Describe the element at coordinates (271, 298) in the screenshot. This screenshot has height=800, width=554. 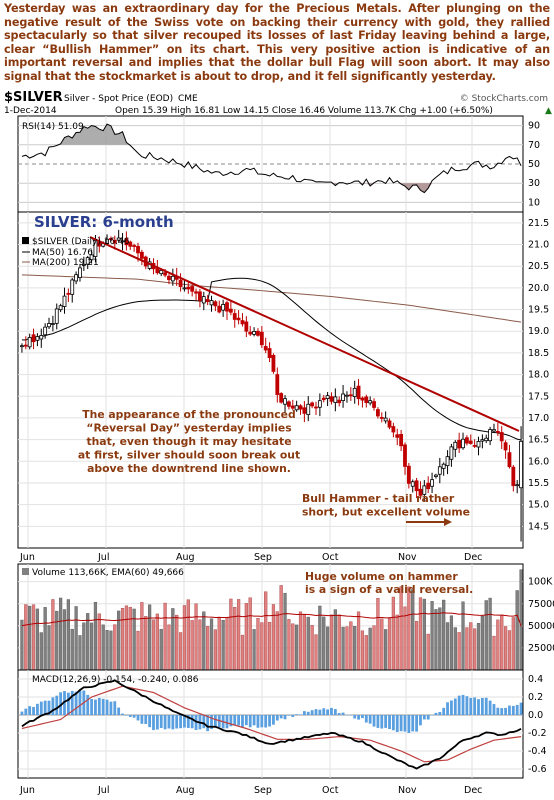
I see `ma200-line` at that location.